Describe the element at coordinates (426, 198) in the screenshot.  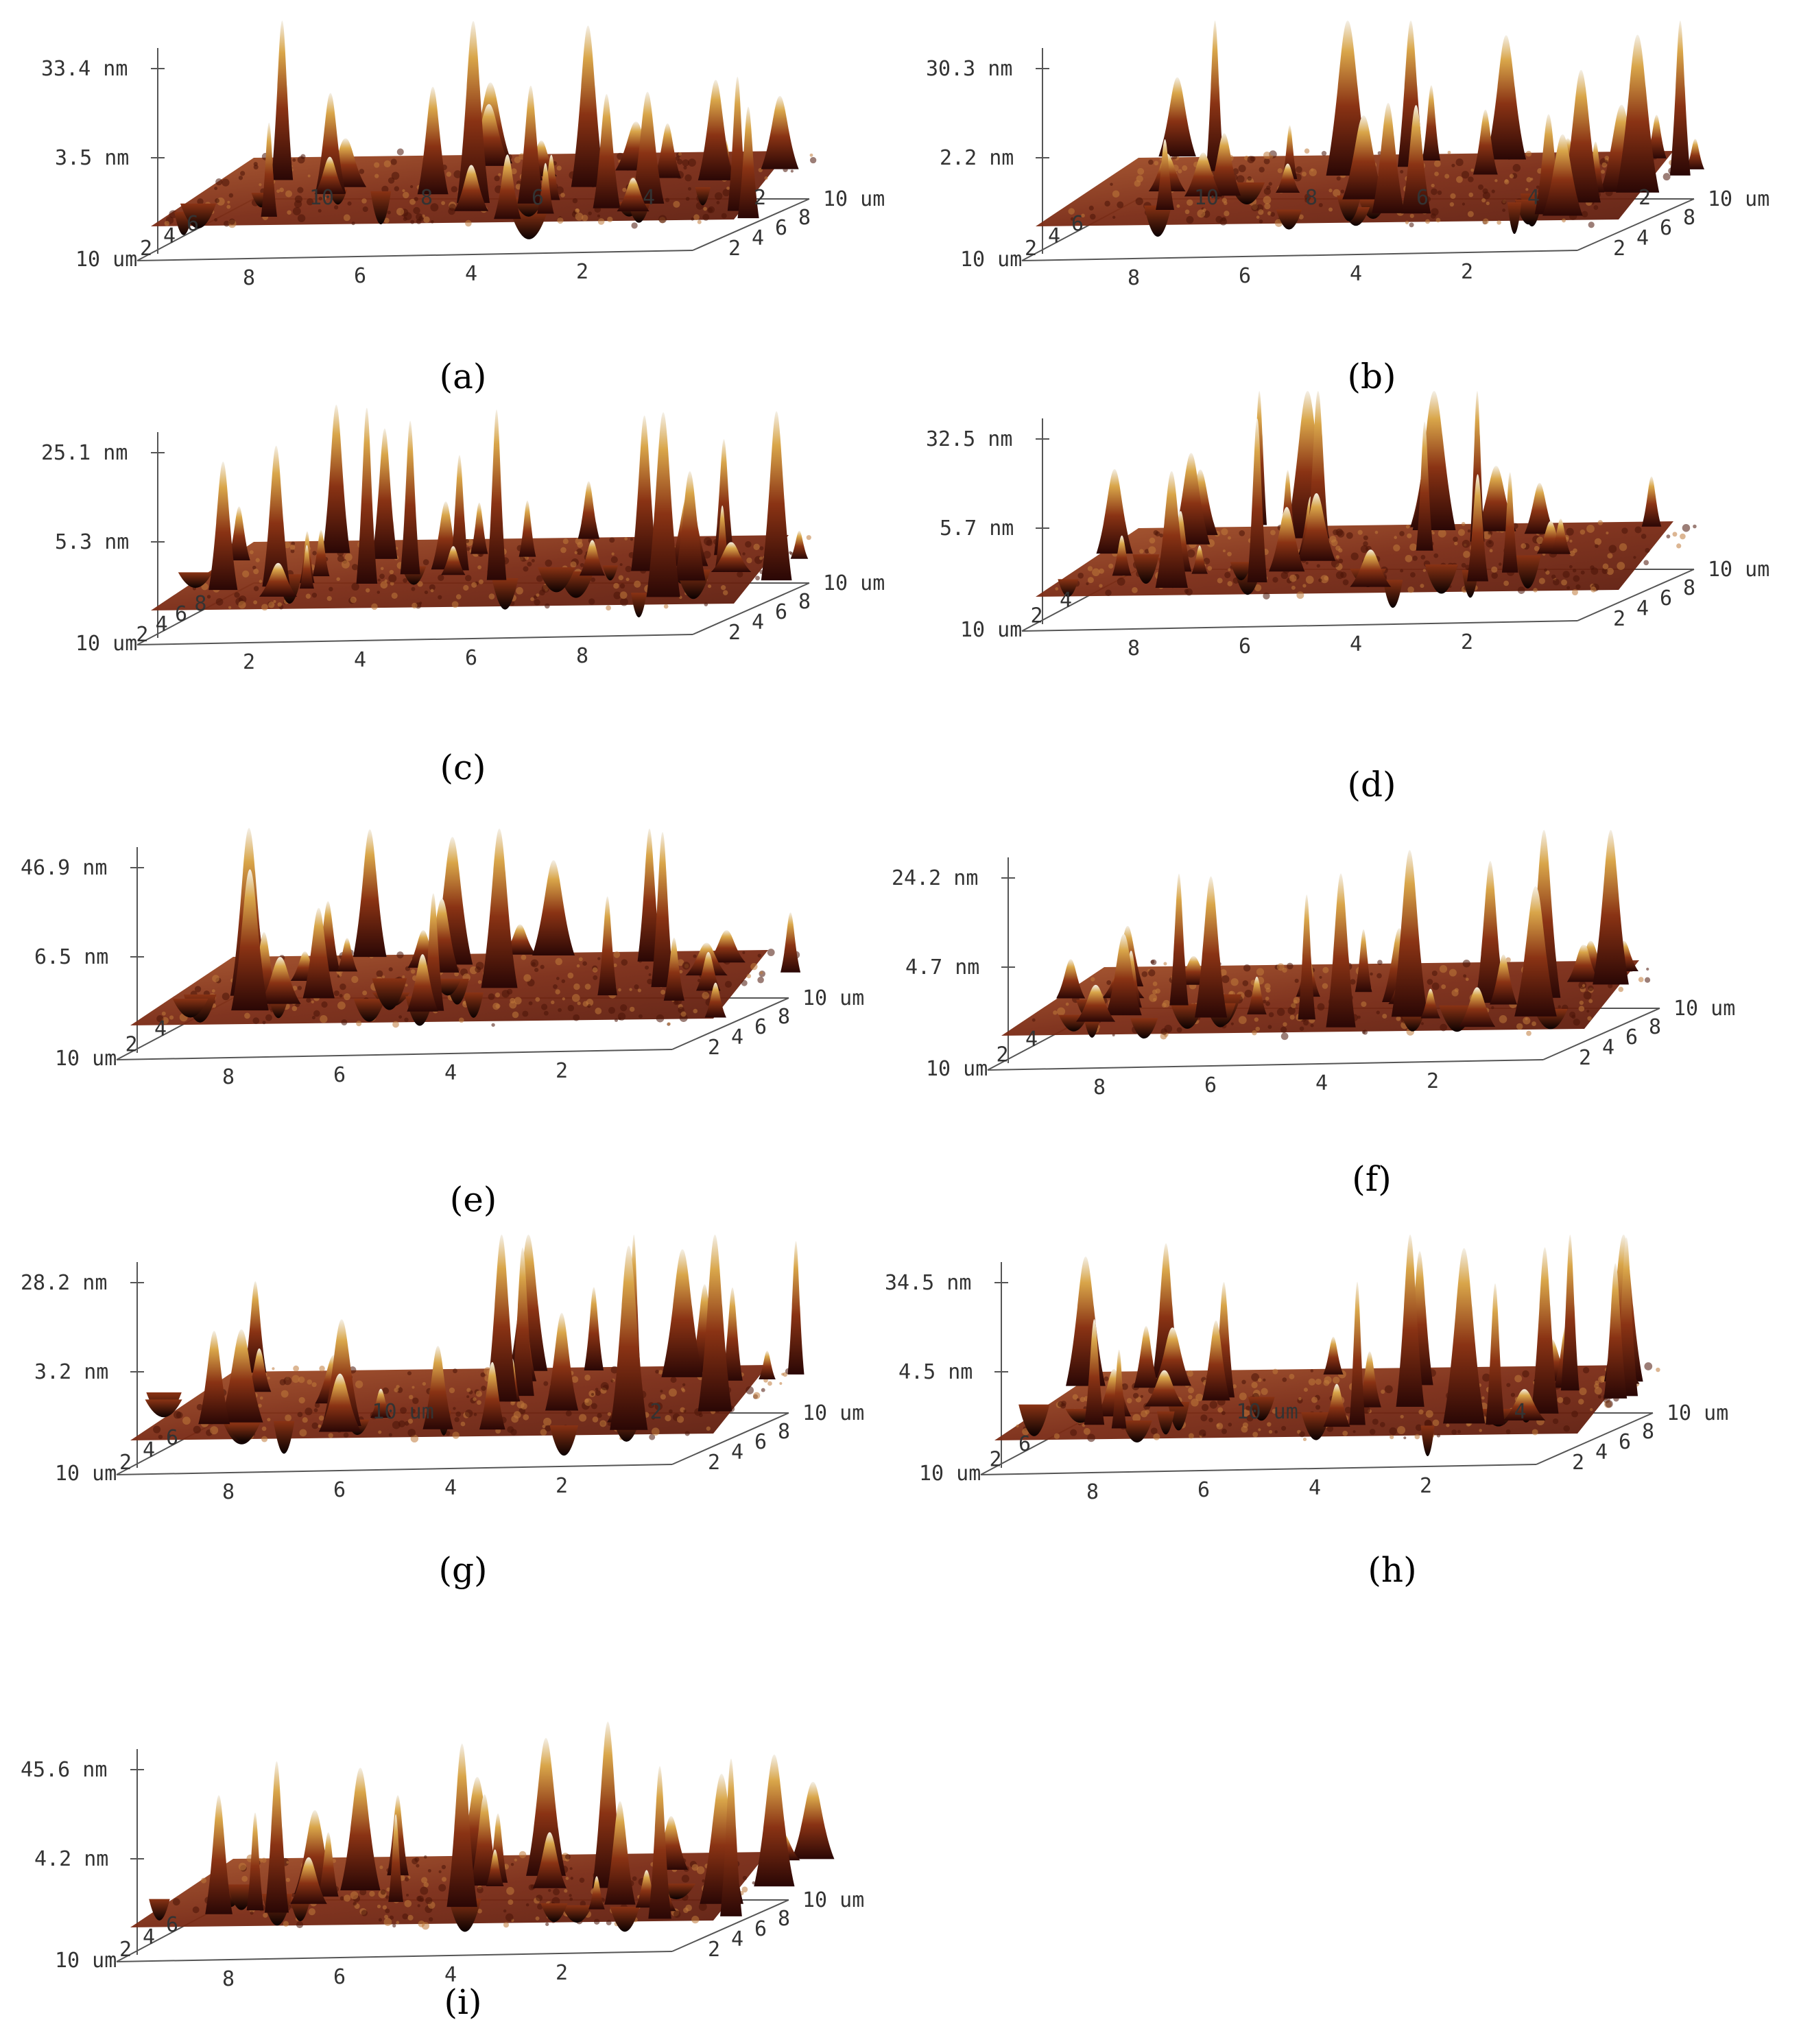
I see `back-tick-label: 8` at that location.